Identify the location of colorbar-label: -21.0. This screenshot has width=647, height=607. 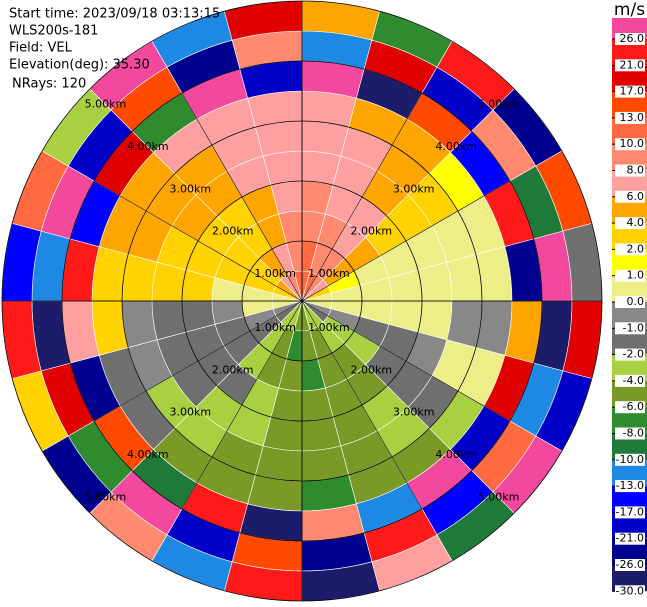
(630, 538).